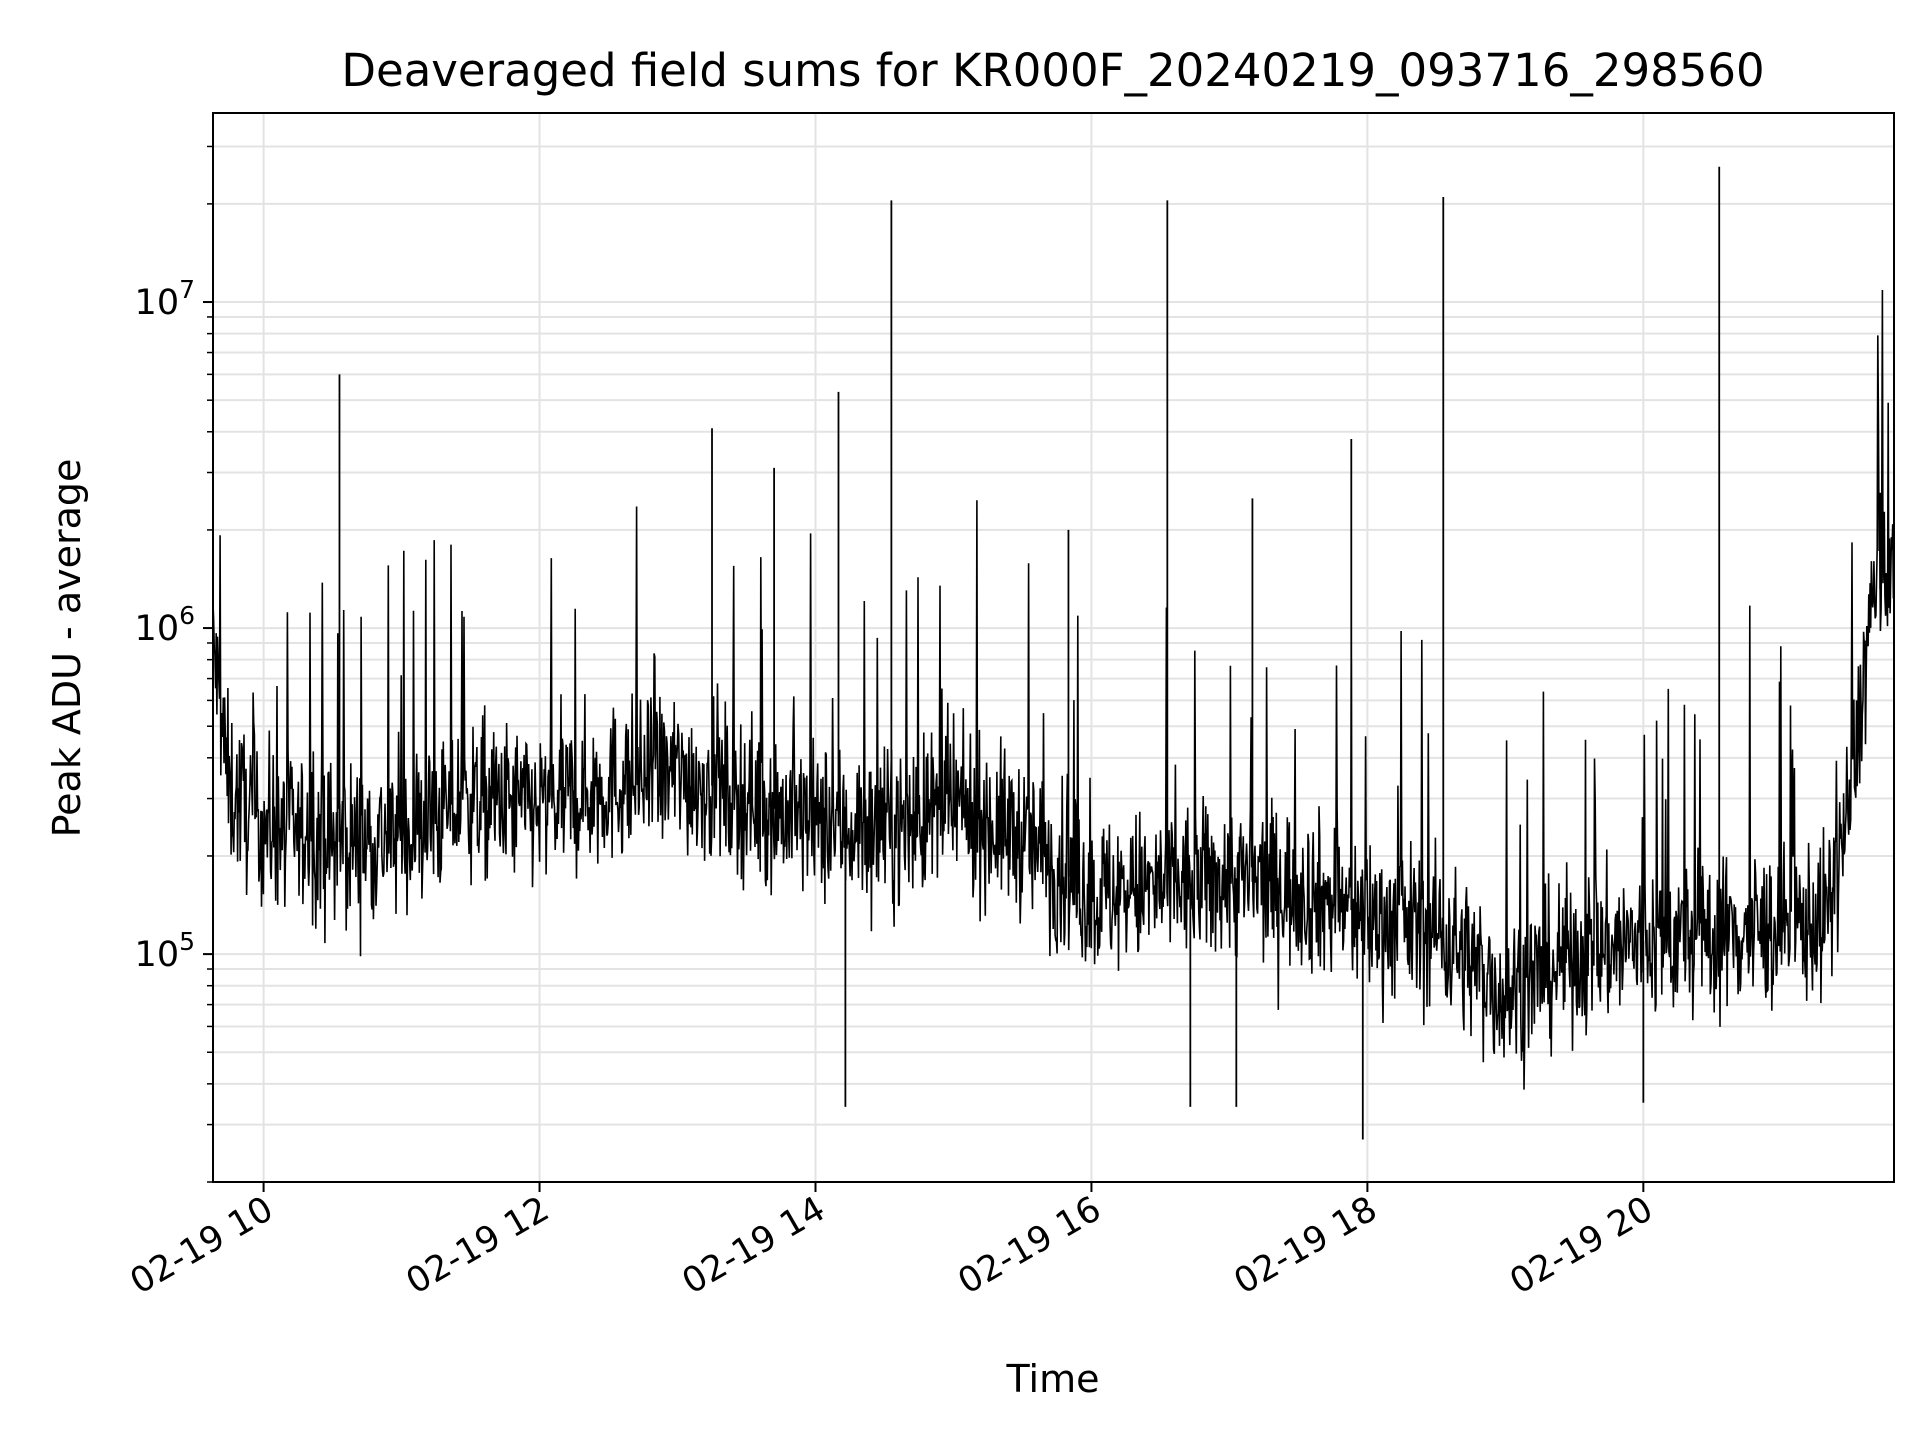  Describe the element at coordinates (165, 951) in the screenshot. I see `y-tick-label: 10⁵` at that location.